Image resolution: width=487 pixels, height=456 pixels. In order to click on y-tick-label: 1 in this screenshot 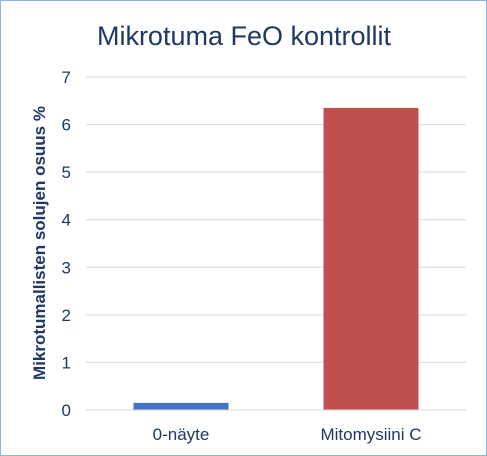, I will do `click(66, 362)`.